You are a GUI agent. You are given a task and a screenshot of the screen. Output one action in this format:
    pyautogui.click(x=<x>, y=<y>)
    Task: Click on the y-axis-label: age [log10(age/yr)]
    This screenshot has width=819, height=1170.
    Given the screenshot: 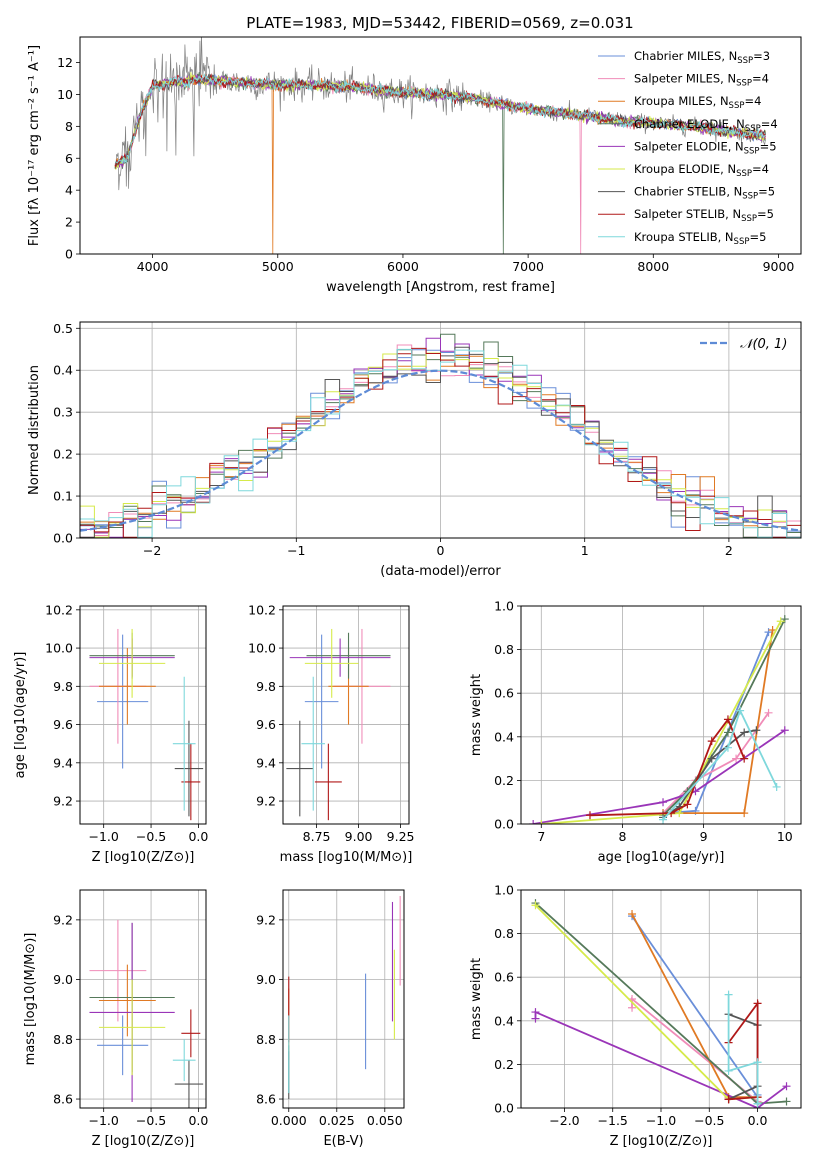 What is the action you would take?
    pyautogui.click(x=20, y=715)
    